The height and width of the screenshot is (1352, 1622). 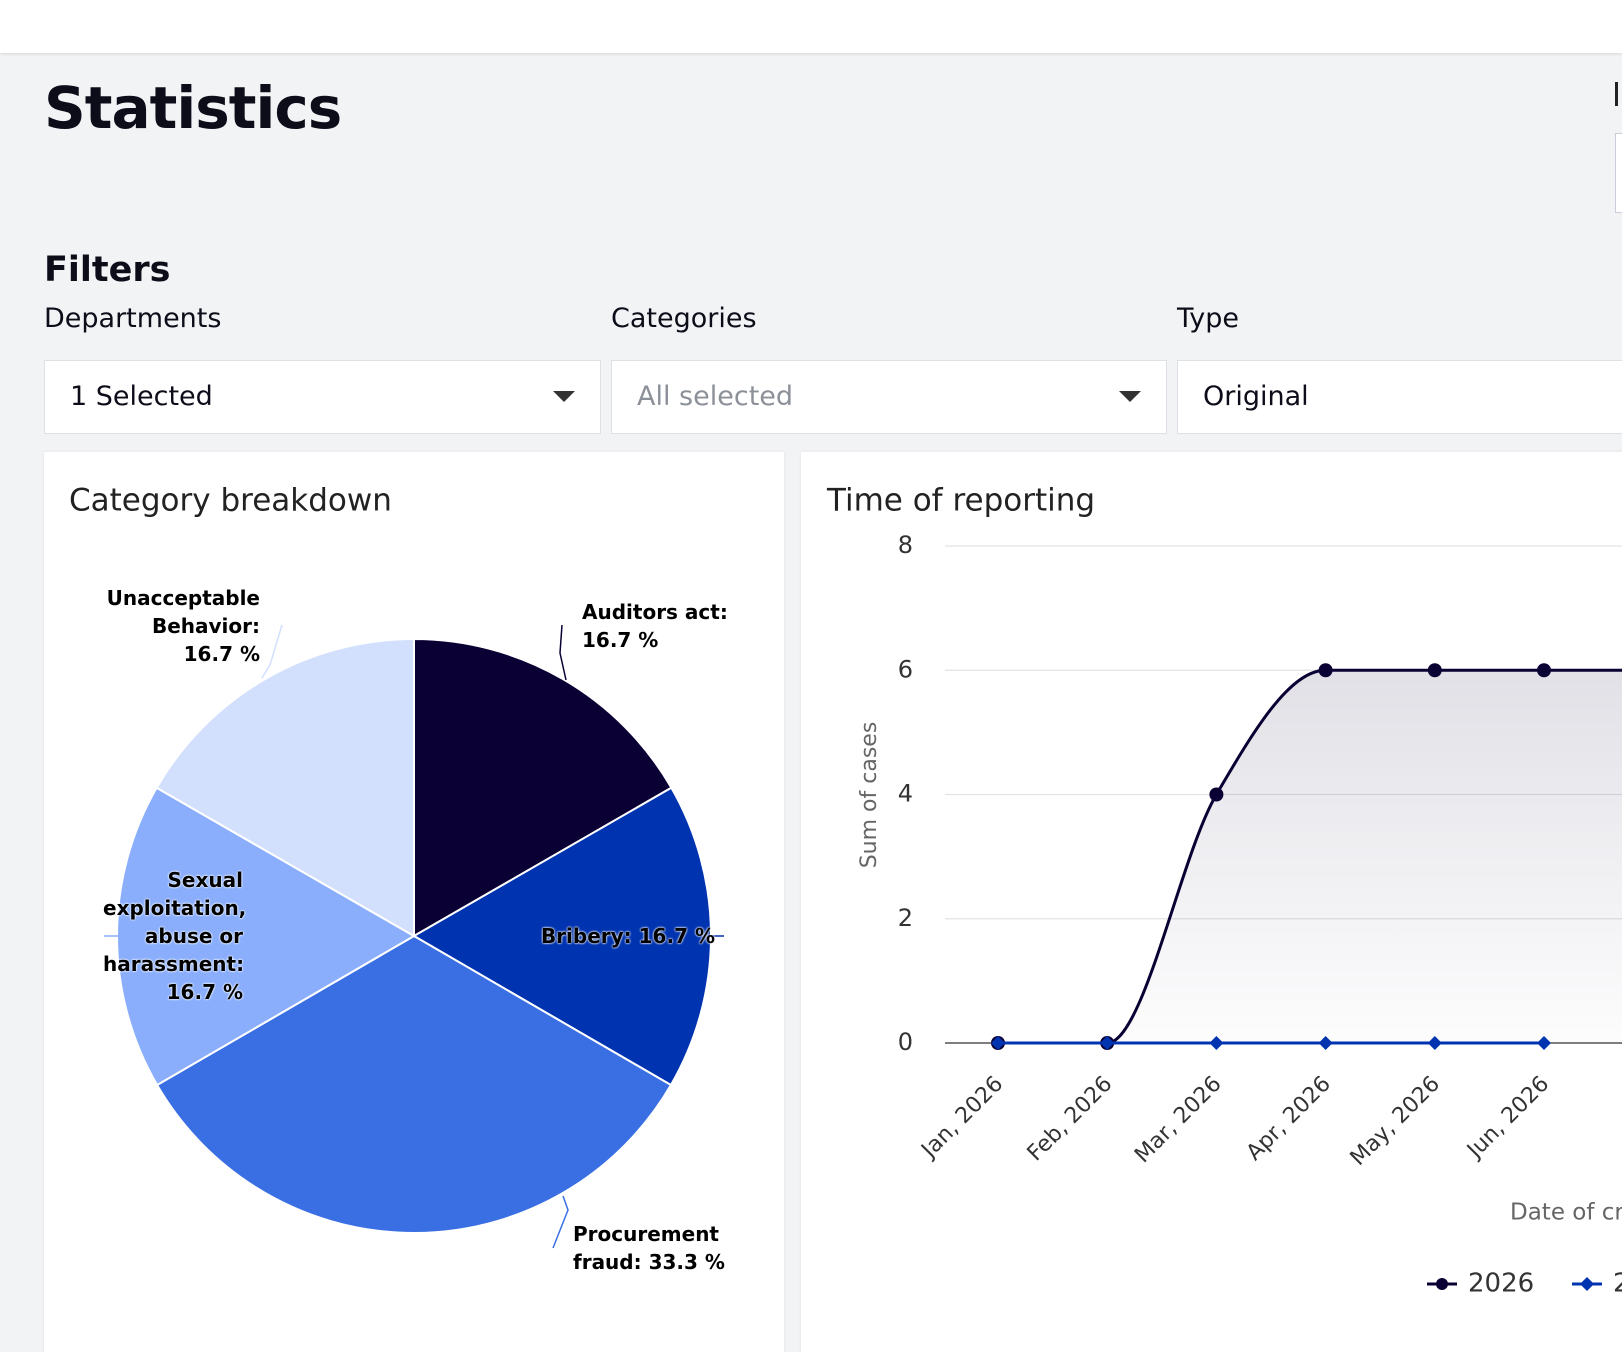 I want to click on dropdown-value: Original, so click(x=1256, y=396).